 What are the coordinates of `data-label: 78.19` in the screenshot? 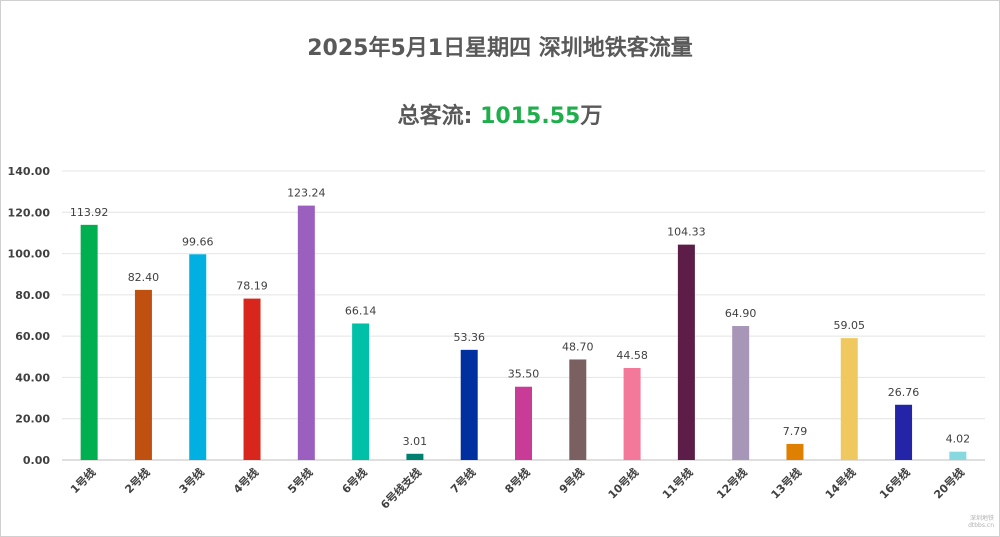 It's located at (252, 286).